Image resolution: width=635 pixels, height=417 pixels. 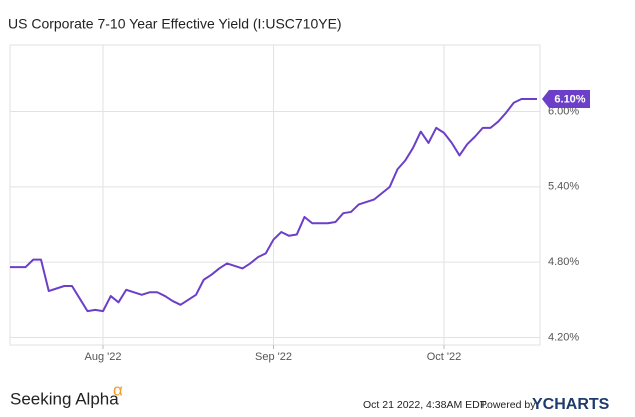 What do you see at coordinates (569, 99) in the screenshot?
I see `value-label: 6.10%` at bounding box center [569, 99].